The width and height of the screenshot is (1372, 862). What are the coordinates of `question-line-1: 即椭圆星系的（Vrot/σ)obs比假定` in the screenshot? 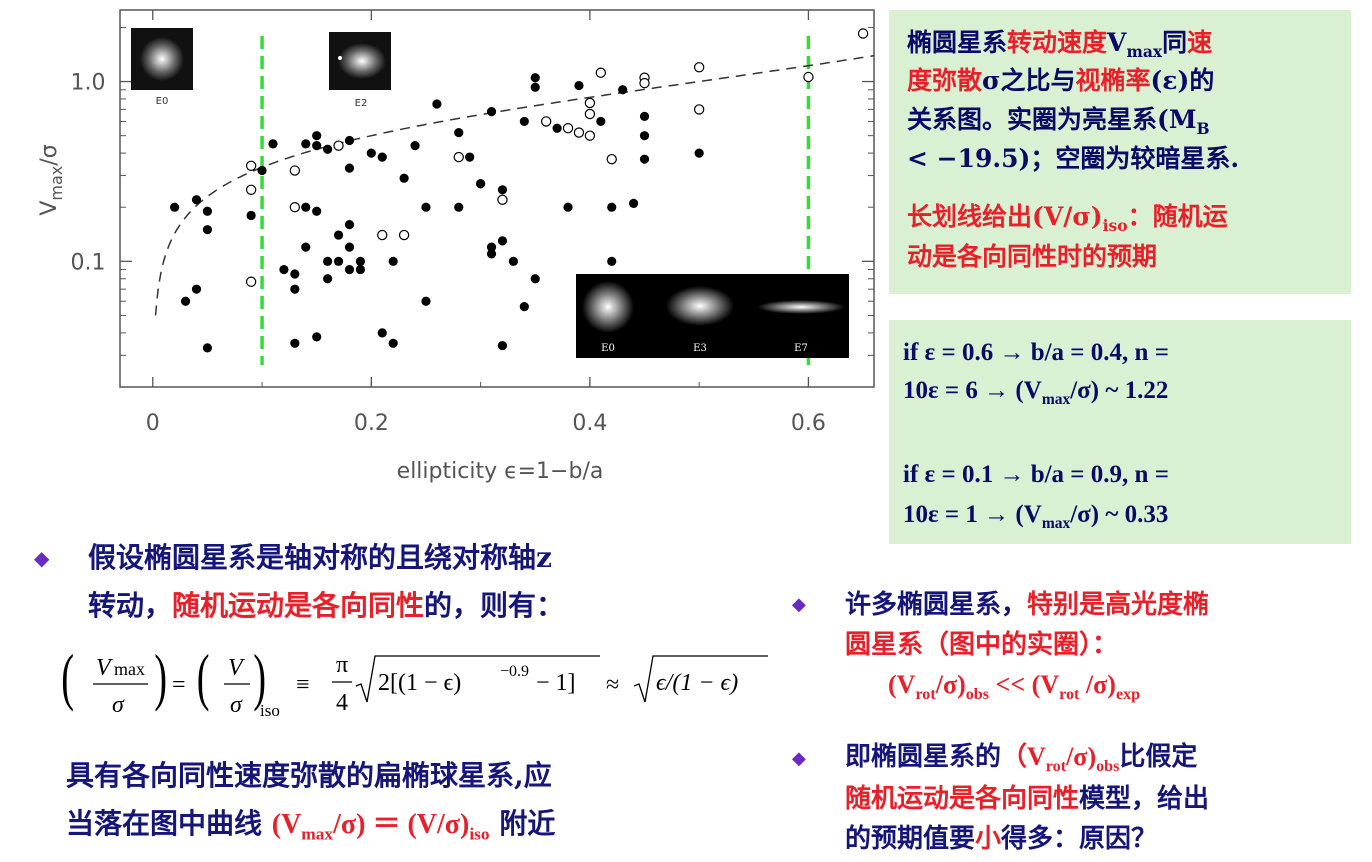 It's located at (1021, 759).